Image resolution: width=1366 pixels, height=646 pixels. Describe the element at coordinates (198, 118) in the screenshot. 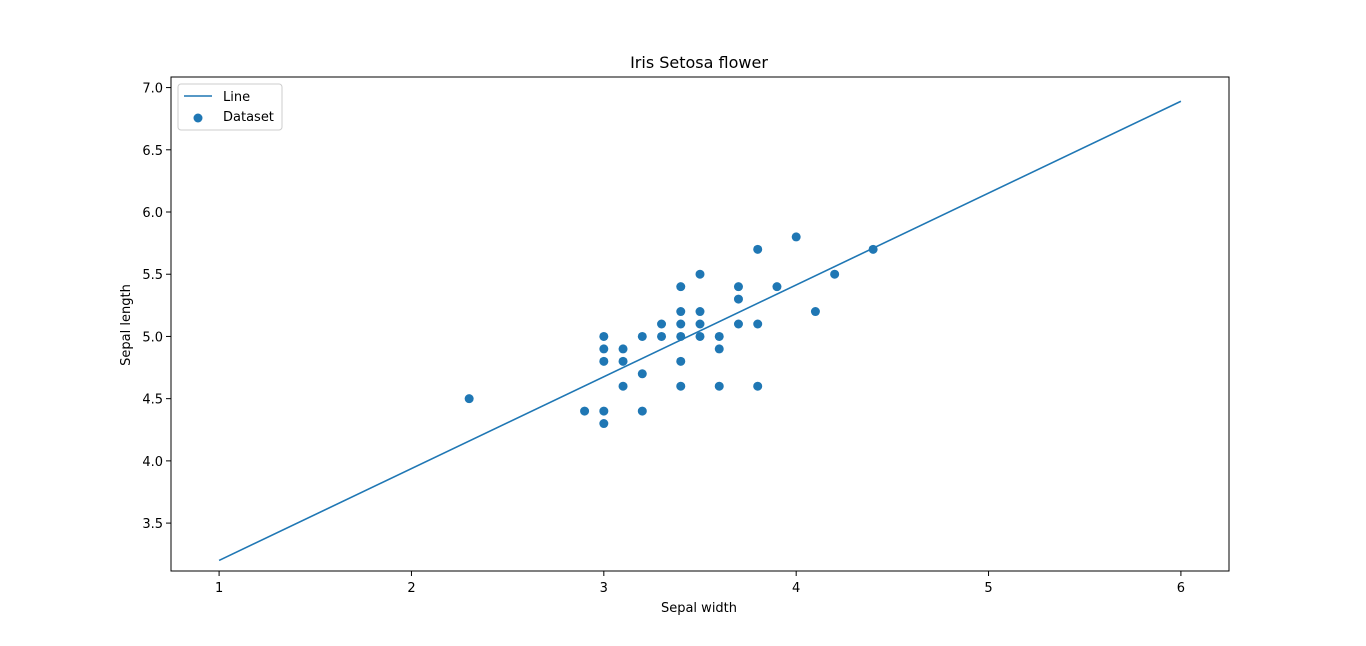

I see `legend-marker-swatch` at that location.